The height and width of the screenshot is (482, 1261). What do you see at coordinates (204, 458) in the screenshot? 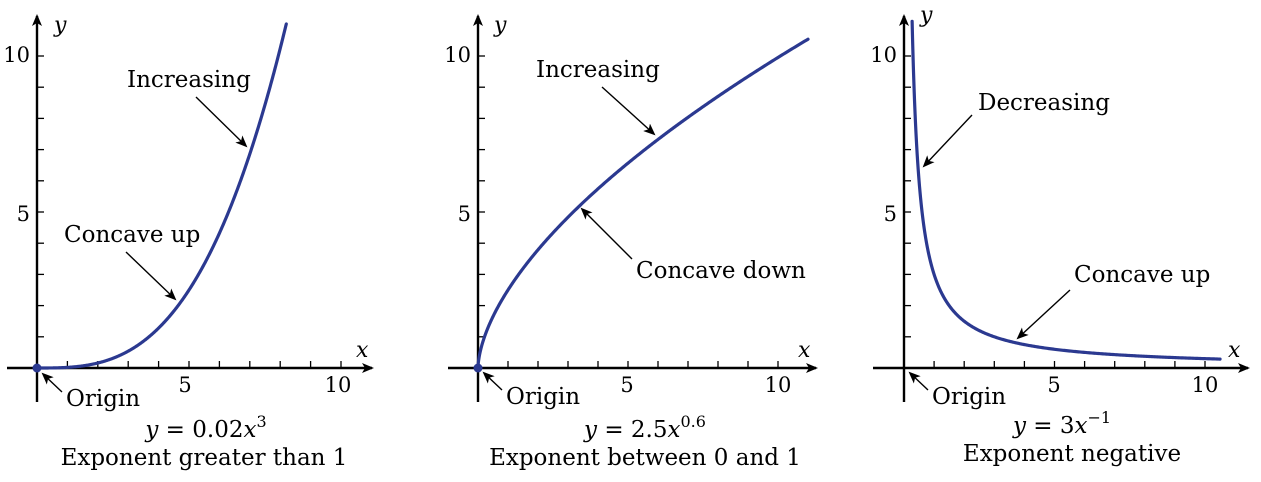
I see `caption: Exponent greater than 1` at bounding box center [204, 458].